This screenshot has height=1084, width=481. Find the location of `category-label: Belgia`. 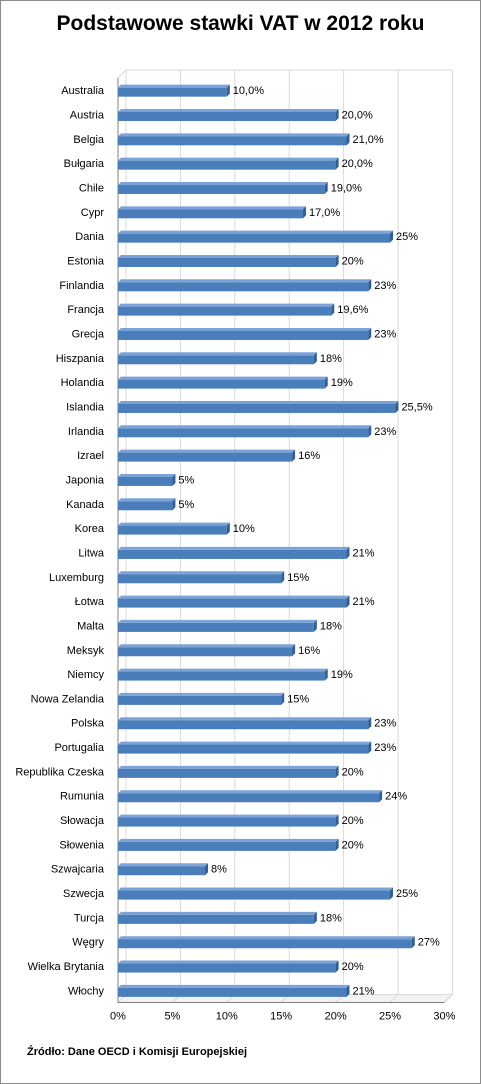

category-label: Belgia is located at coordinates (88, 140).